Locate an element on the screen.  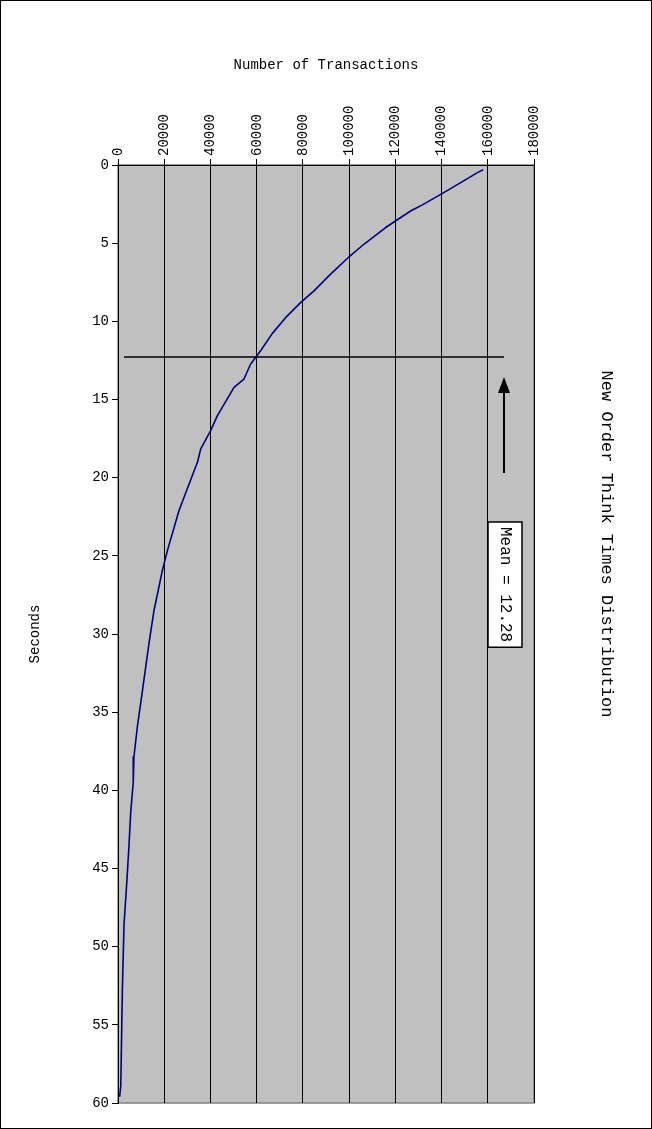
y-tick-label: 20 is located at coordinates (100, 477).